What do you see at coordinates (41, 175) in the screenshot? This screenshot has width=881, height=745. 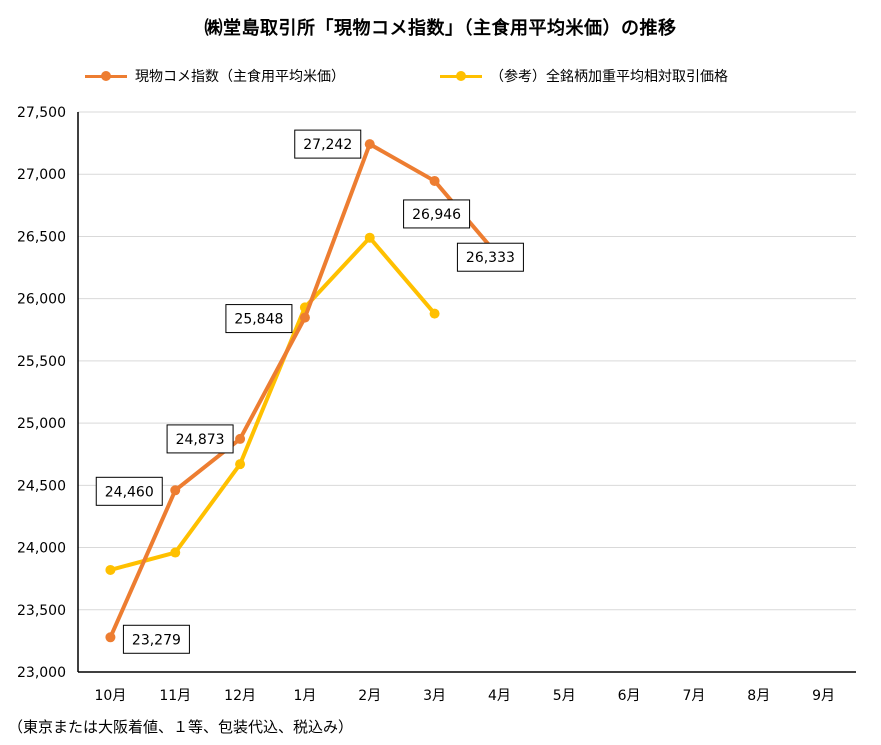 I see `y-tick-label: 27,000` at bounding box center [41, 175].